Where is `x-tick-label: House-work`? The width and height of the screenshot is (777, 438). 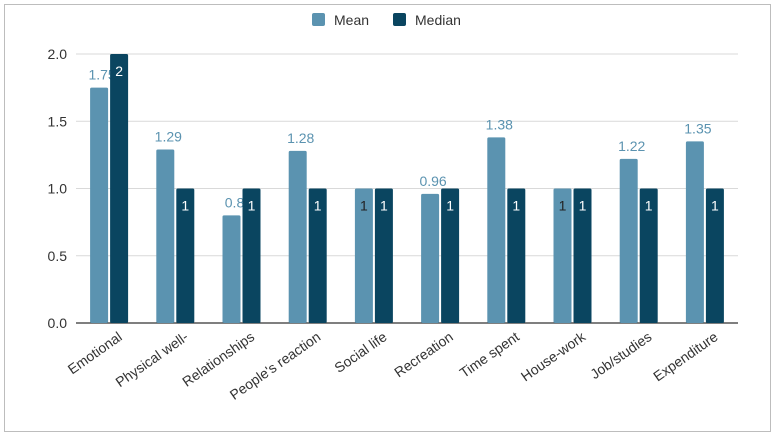 x-tick-label: House-work is located at coordinates (553, 356).